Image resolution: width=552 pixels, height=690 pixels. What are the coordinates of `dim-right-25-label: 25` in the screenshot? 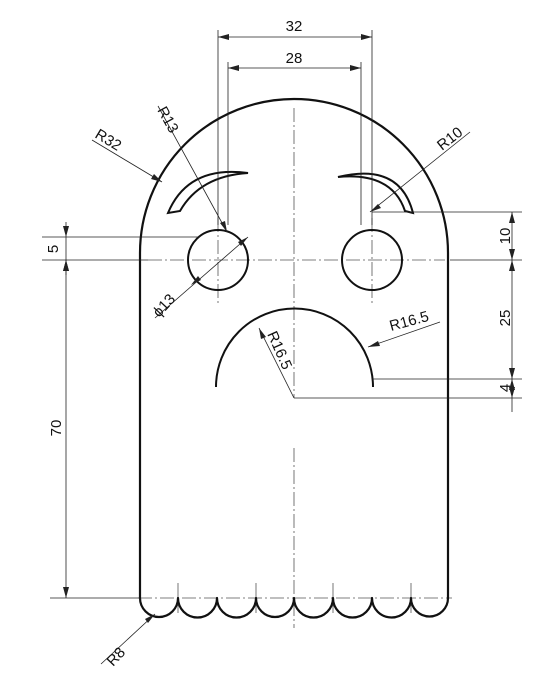 It's located at (505, 318).